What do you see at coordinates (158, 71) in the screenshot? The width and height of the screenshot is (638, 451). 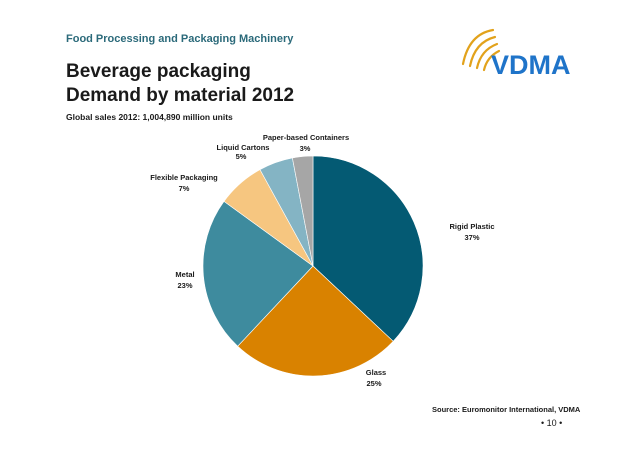 I see `page-title-line1: Beverage packaging` at bounding box center [158, 71].